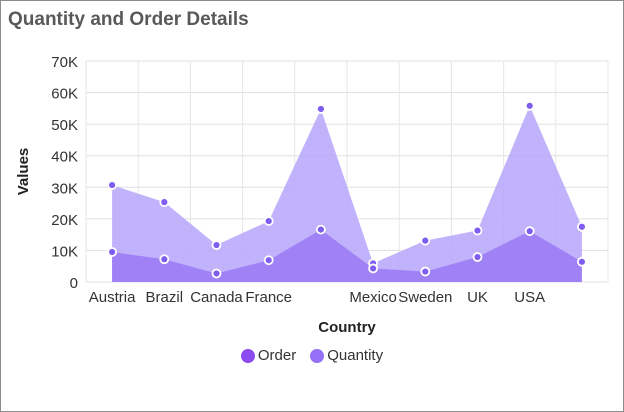 This screenshot has width=624, height=412. Describe the element at coordinates (64, 62) in the screenshot. I see `y-tick-label: 70K` at that location.